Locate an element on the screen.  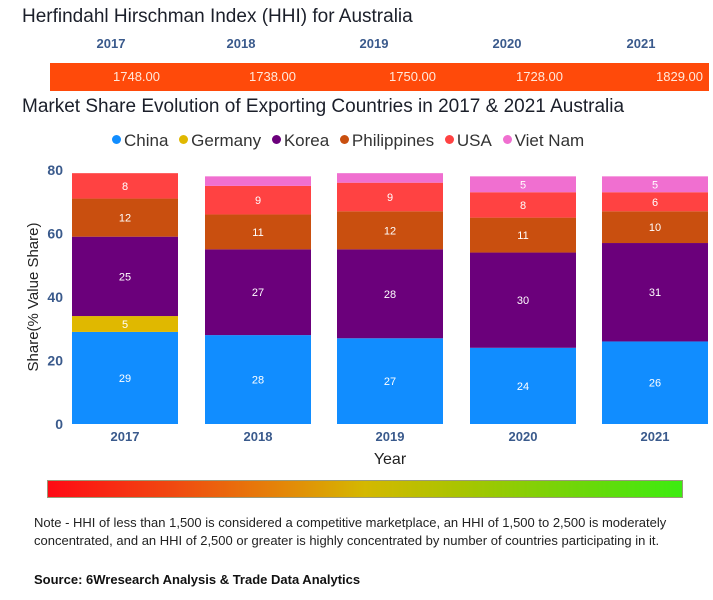
legend-label: Philippines is located at coordinates (393, 140).